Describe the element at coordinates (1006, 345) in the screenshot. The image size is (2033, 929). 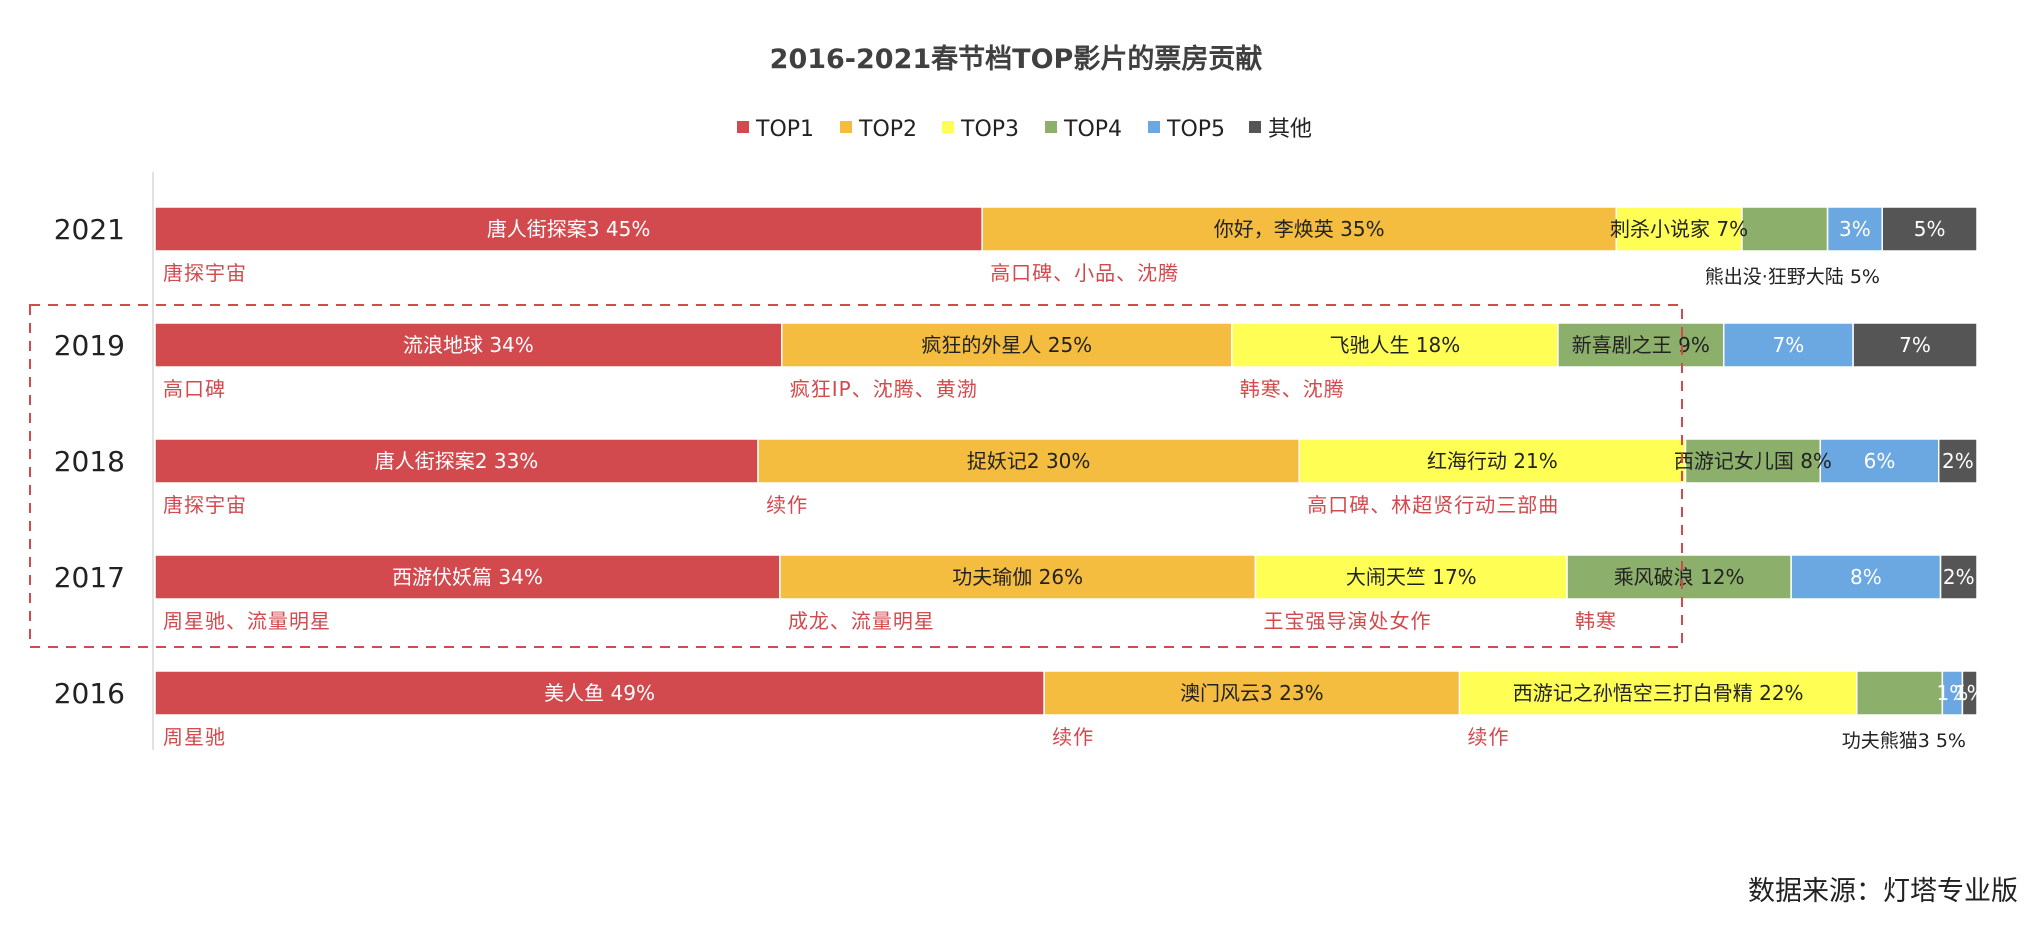
I see `data-label-2019-1: 疯狂的外星人 25%` at that location.